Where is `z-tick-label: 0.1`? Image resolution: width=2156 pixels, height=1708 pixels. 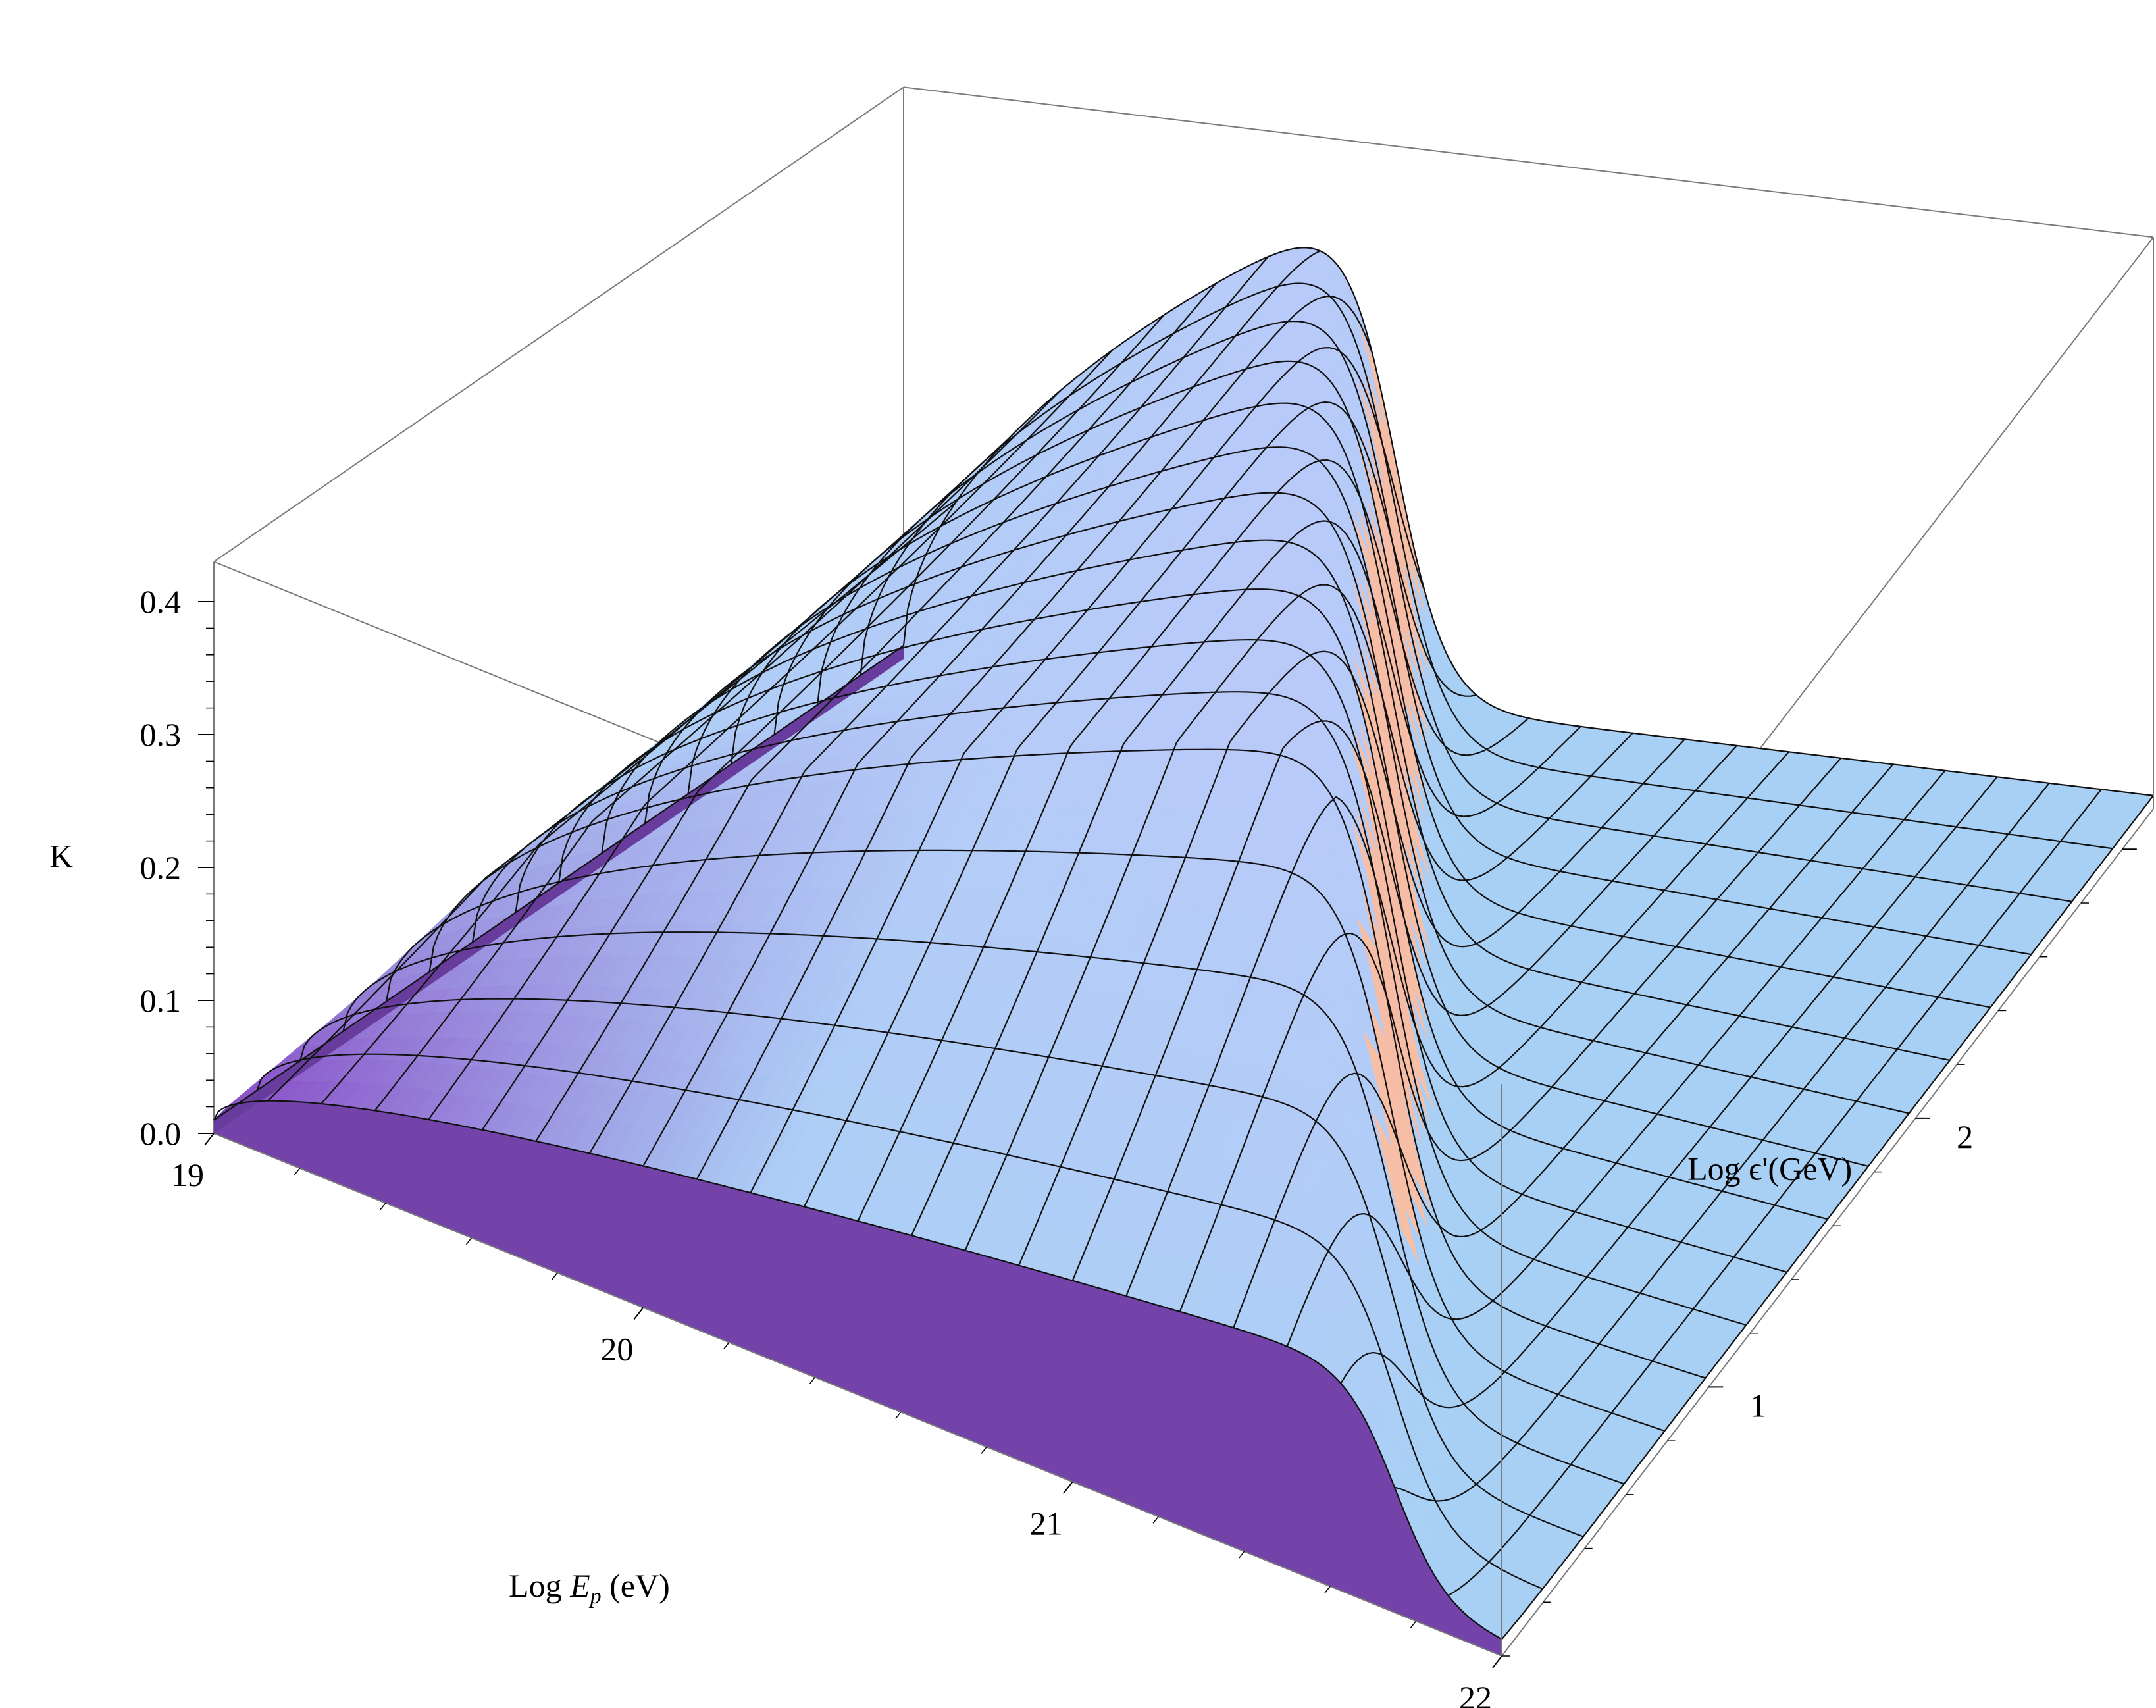 z-tick-label: 0.1 is located at coordinates (161, 1001).